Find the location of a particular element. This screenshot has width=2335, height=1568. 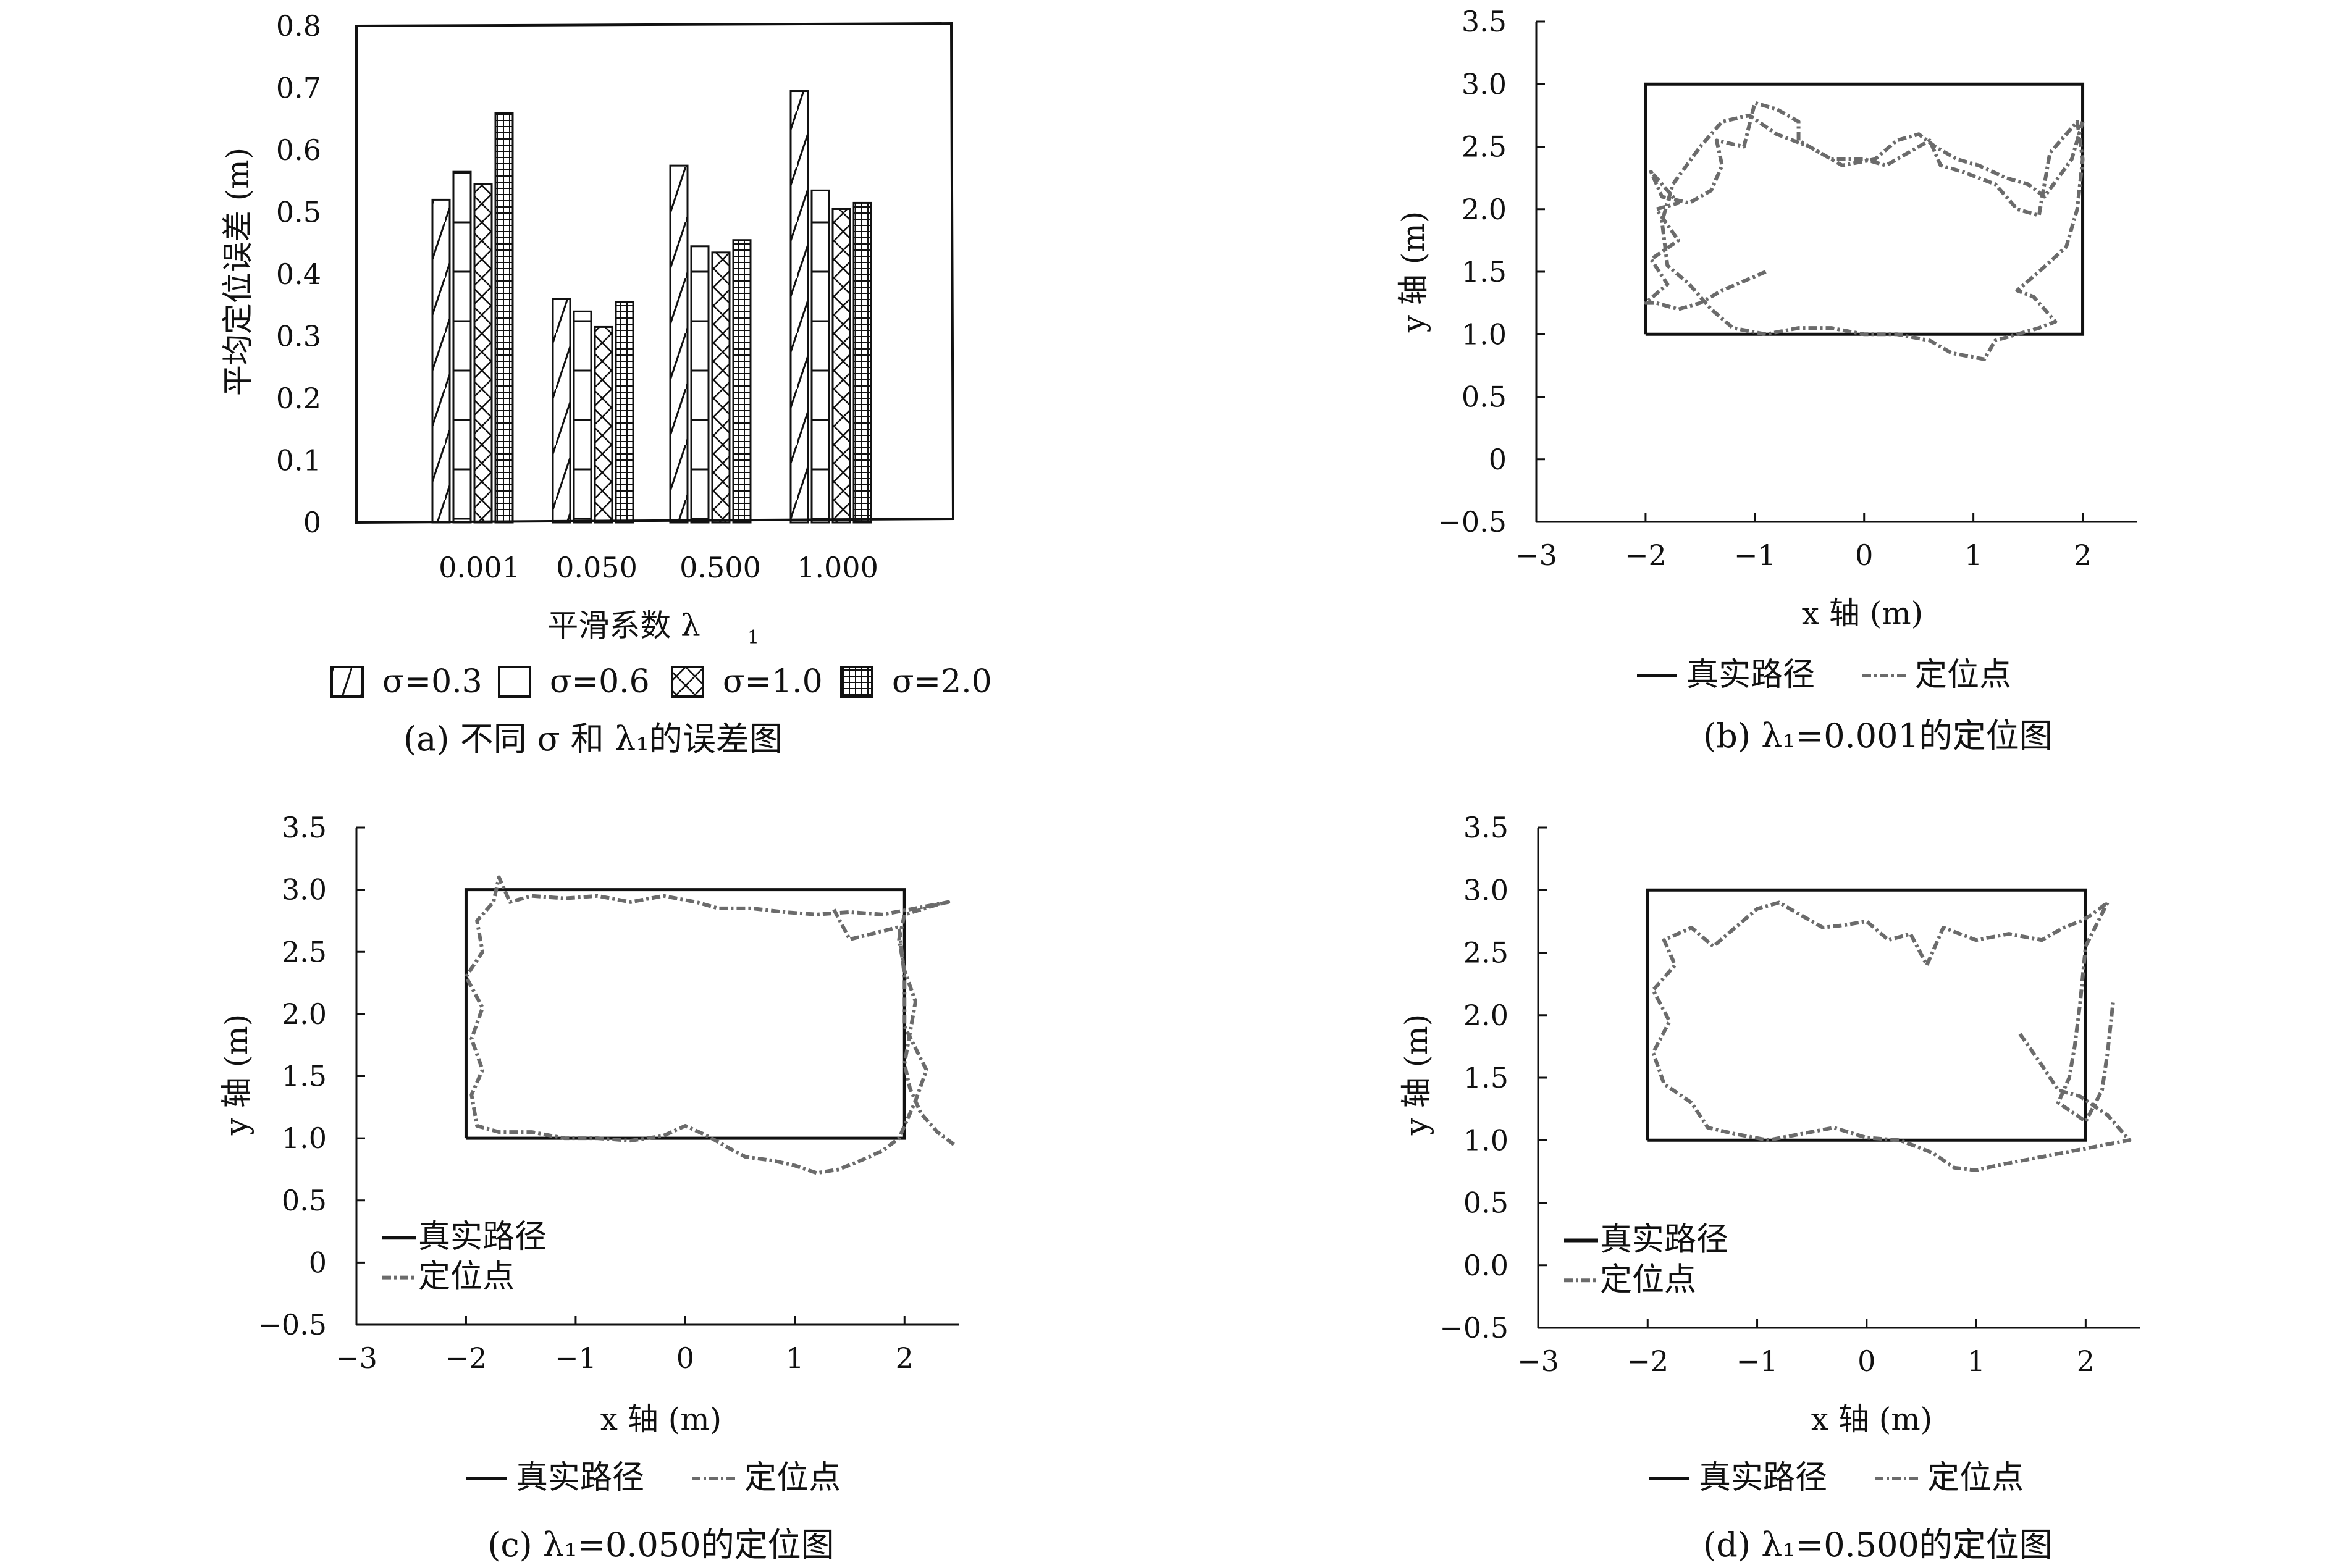

bar-4-0.500 is located at coordinates (742, 382).